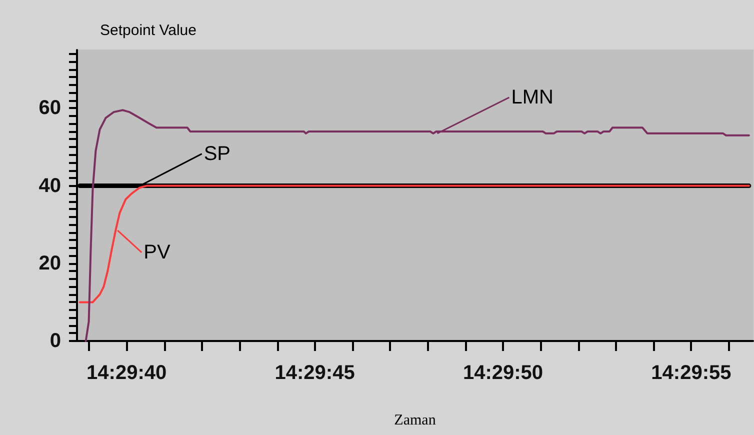  Describe the element at coordinates (157, 252) in the screenshot. I see `legend-label: PV` at that location.